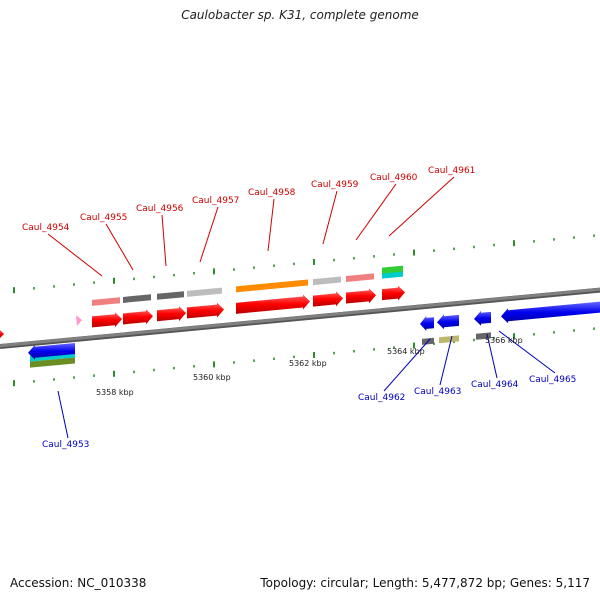 The width and height of the screenshot is (600, 600). What do you see at coordinates (381, 398) in the screenshot?
I see `gene-label: Caul_4962` at bounding box center [381, 398].